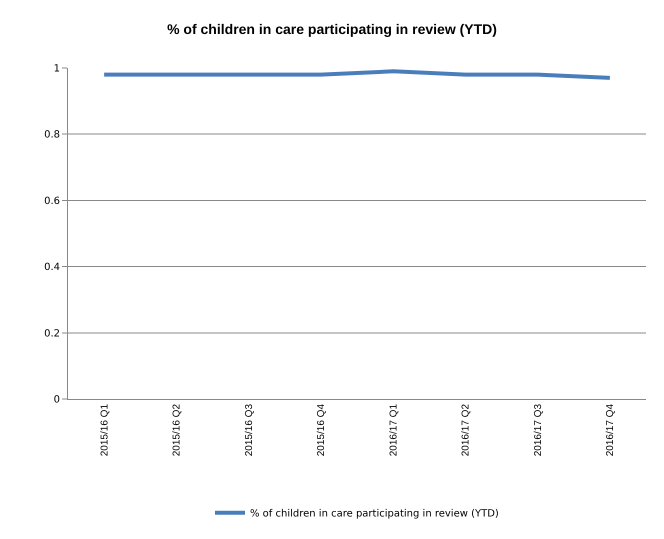  I want to click on y-tick-label: 1, so click(57, 69).